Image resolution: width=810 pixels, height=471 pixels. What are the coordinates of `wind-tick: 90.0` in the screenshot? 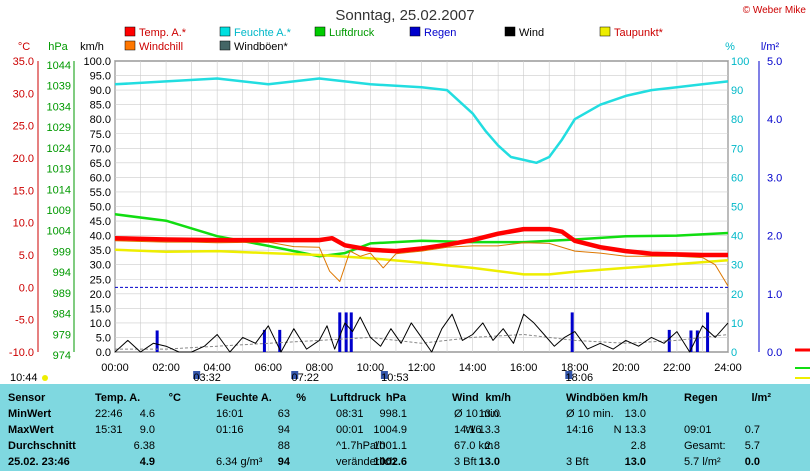 It's located at (100, 91).